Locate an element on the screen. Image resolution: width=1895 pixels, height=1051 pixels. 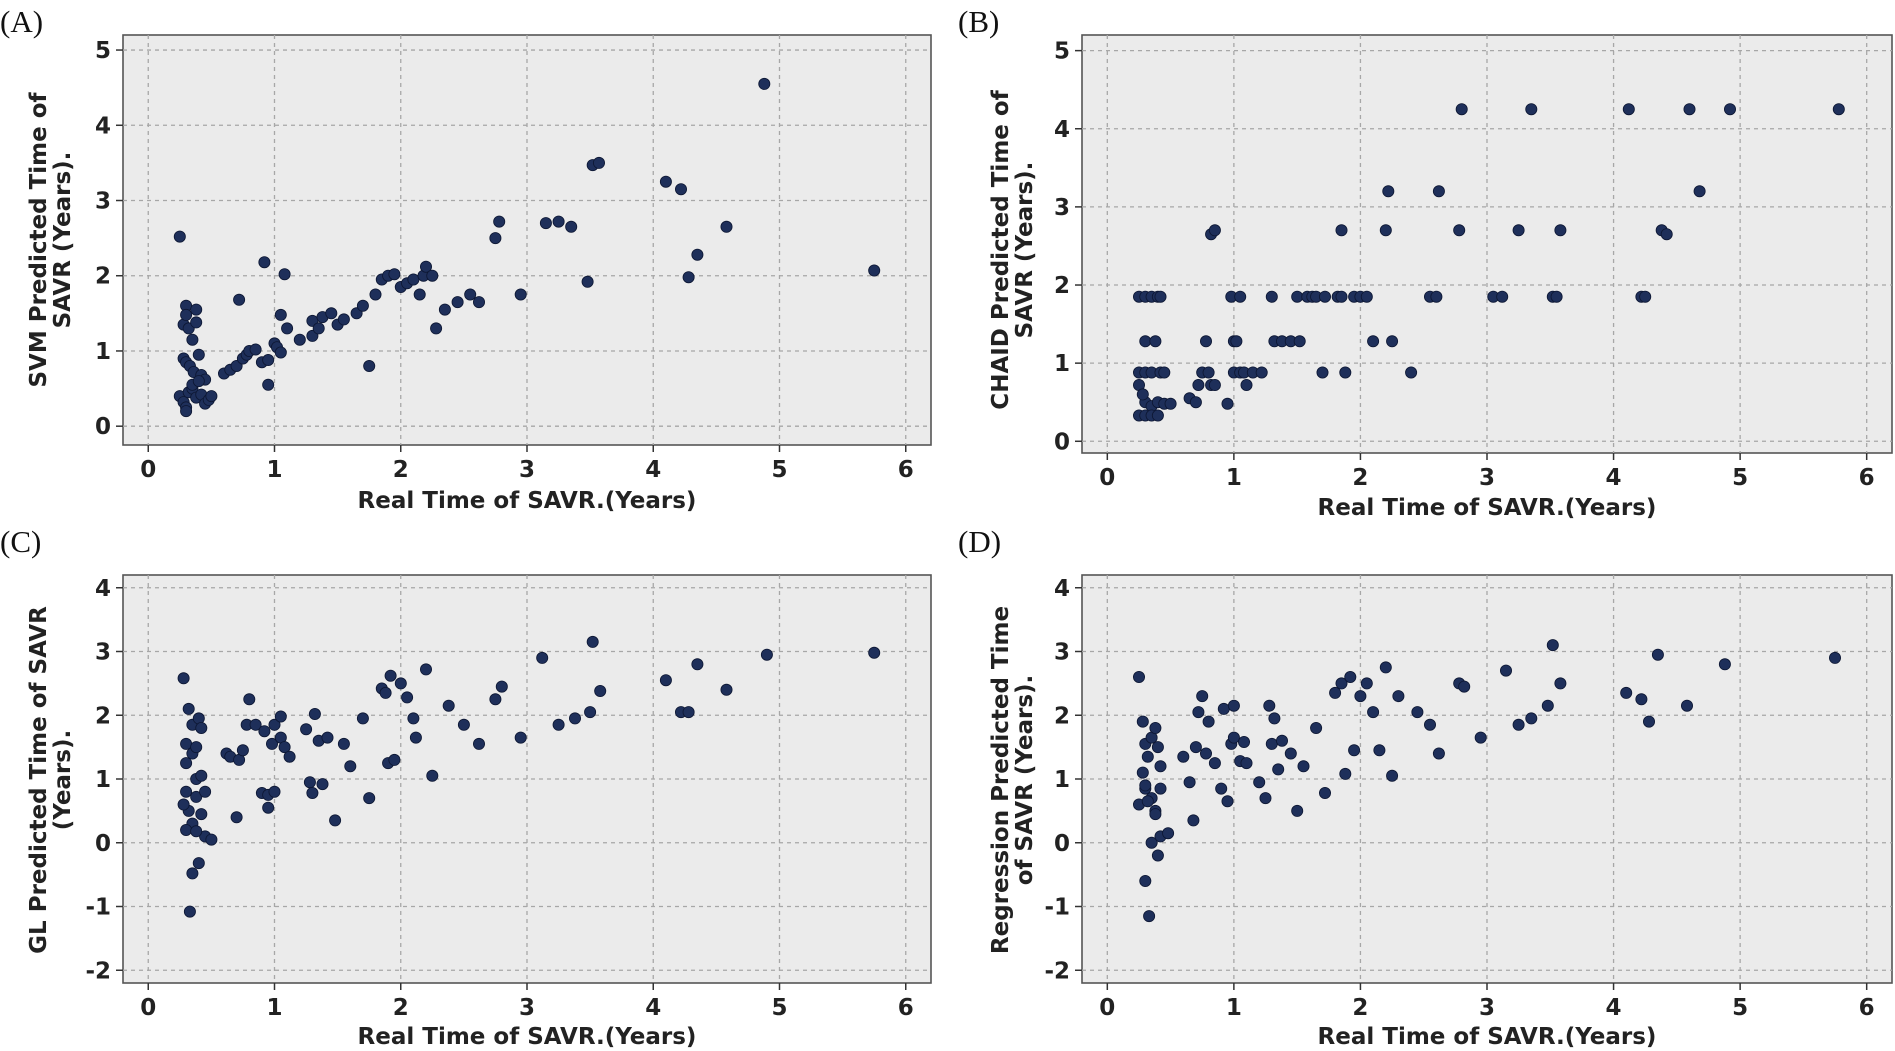
y-axis-title-line: SAVR (Years). is located at coordinates (63, 240).